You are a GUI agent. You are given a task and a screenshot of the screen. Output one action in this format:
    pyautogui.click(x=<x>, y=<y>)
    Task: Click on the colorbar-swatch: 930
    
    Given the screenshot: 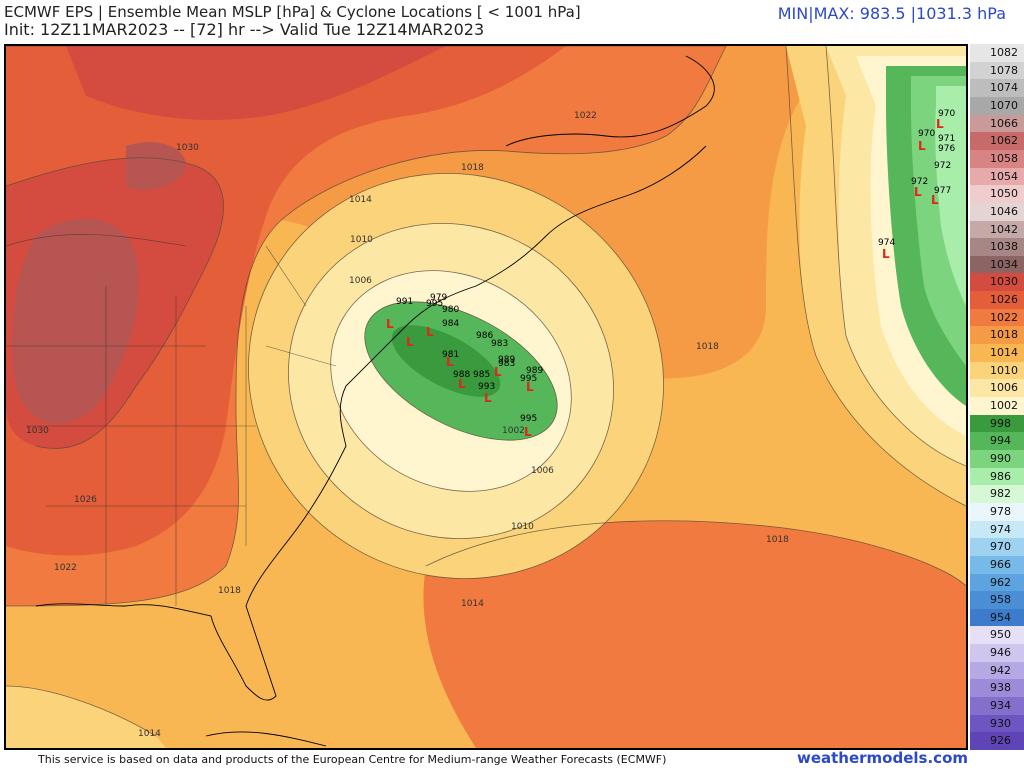 What is the action you would take?
    pyautogui.click(x=997, y=723)
    